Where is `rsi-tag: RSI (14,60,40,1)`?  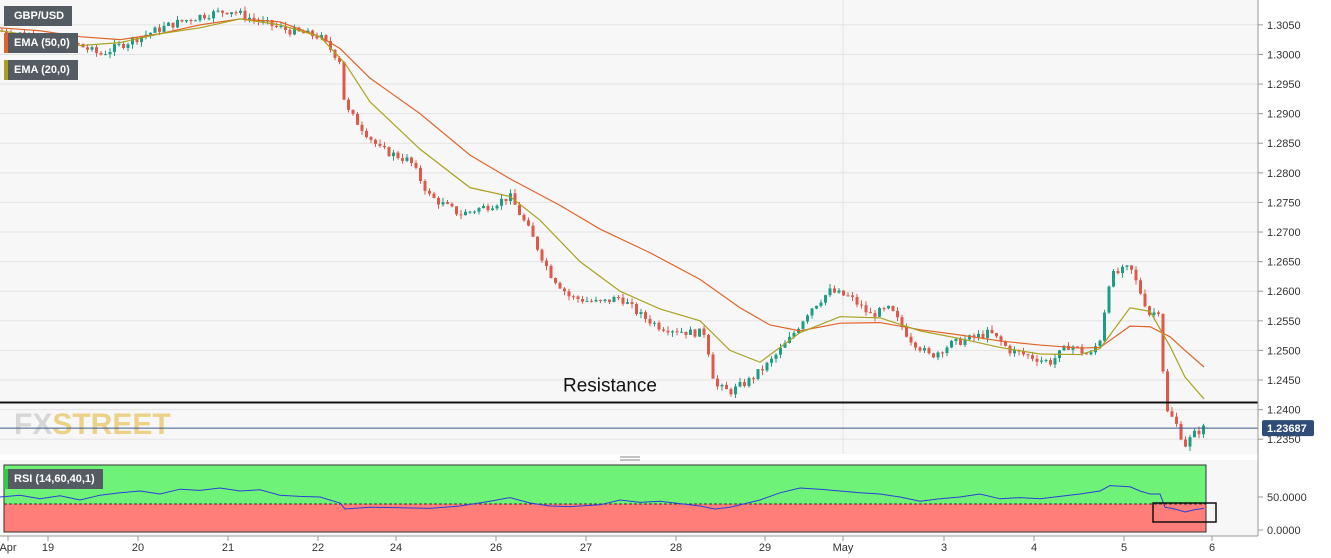
rsi-tag: RSI (14,60,40,1) is located at coordinates (53, 479).